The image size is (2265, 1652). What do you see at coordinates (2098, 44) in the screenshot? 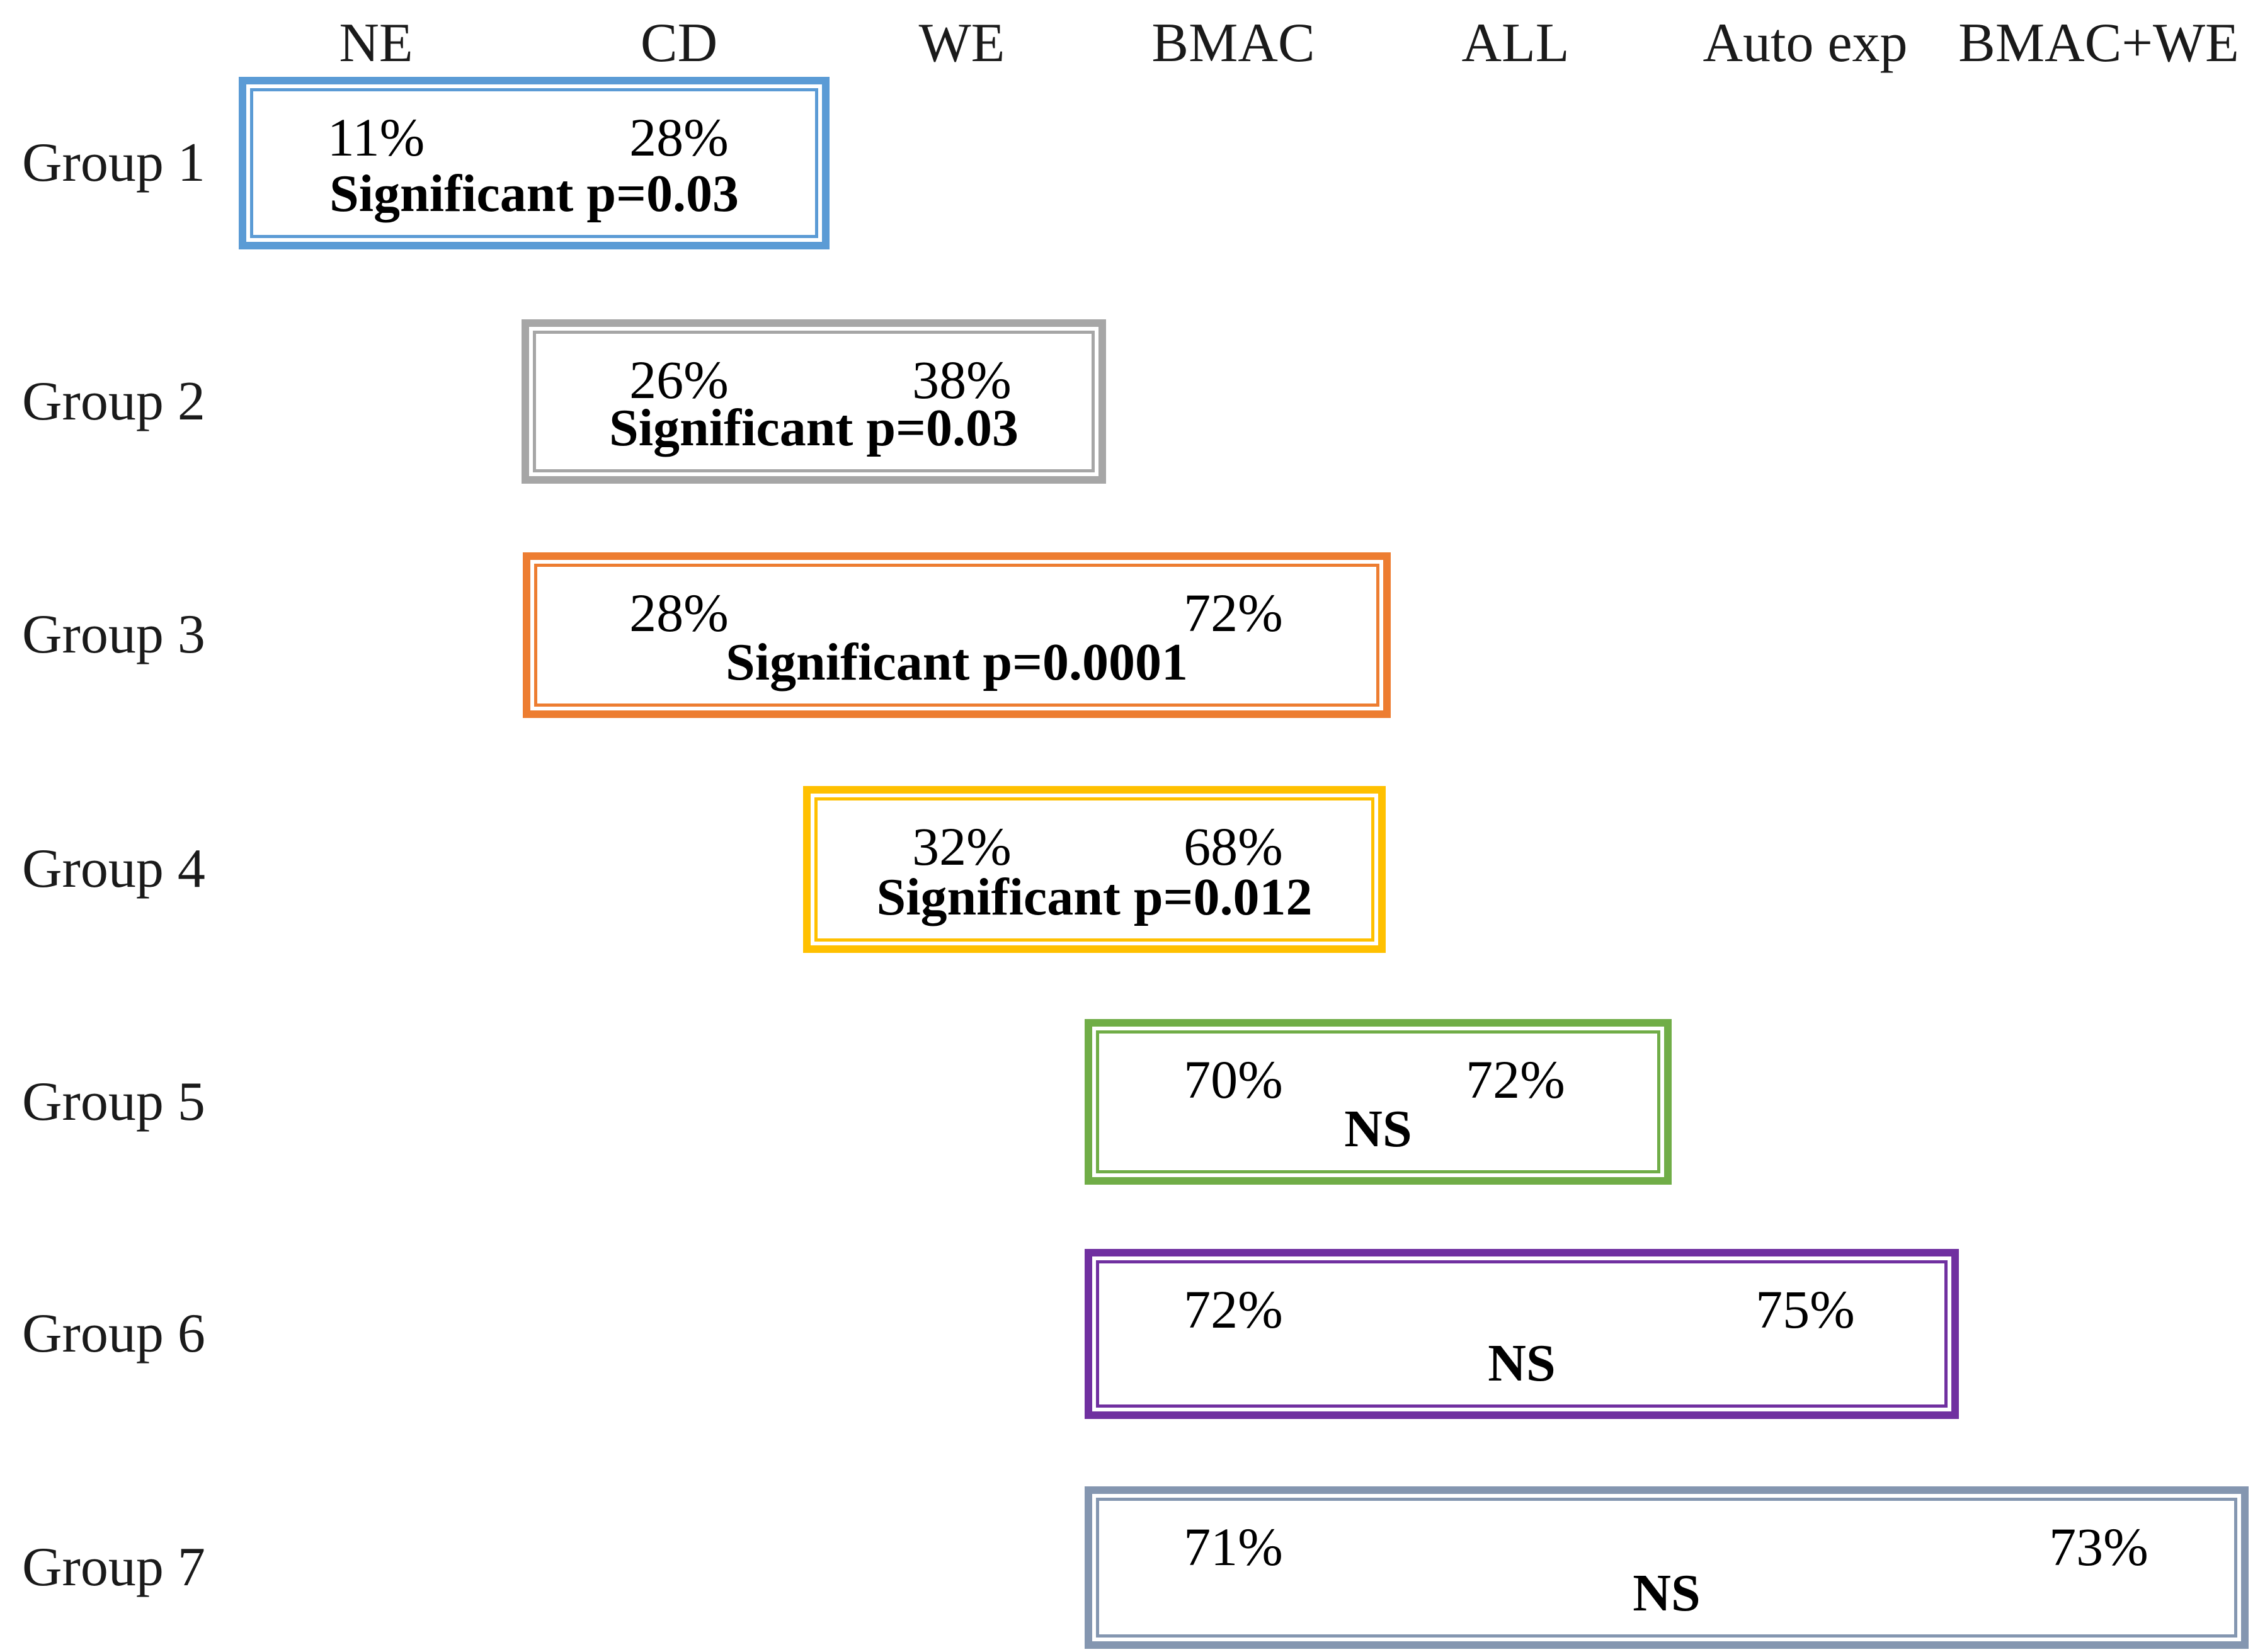
I see `column-header-bmacwe: BMAC+WE` at bounding box center [2098, 44].